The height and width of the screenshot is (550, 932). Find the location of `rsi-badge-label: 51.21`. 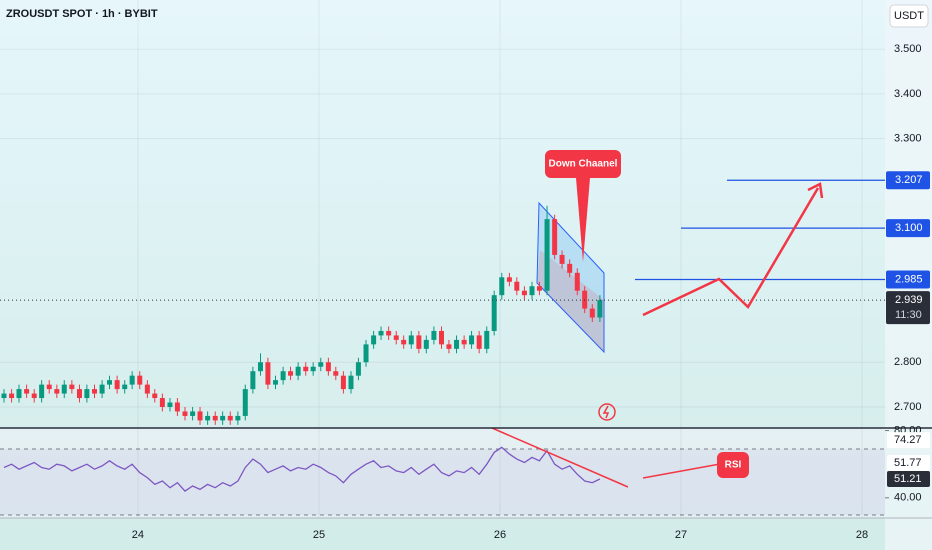

rsi-badge-label: 51.21 is located at coordinates (908, 479).